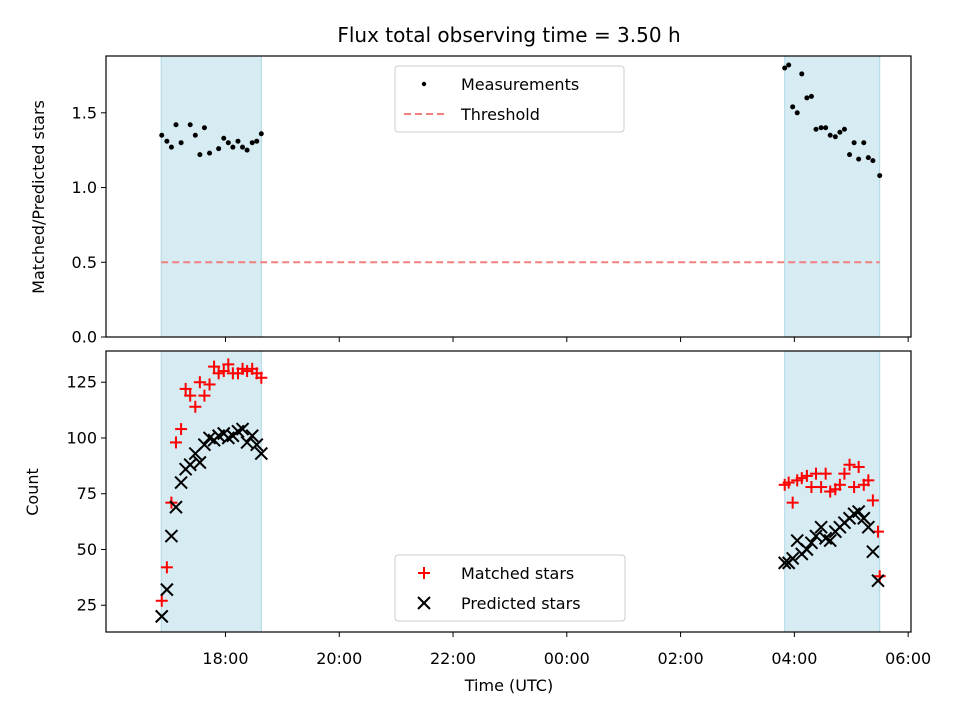 The image size is (960, 720). Describe the element at coordinates (81, 437) in the screenshot. I see `count-y-tick-label: 100` at that location.